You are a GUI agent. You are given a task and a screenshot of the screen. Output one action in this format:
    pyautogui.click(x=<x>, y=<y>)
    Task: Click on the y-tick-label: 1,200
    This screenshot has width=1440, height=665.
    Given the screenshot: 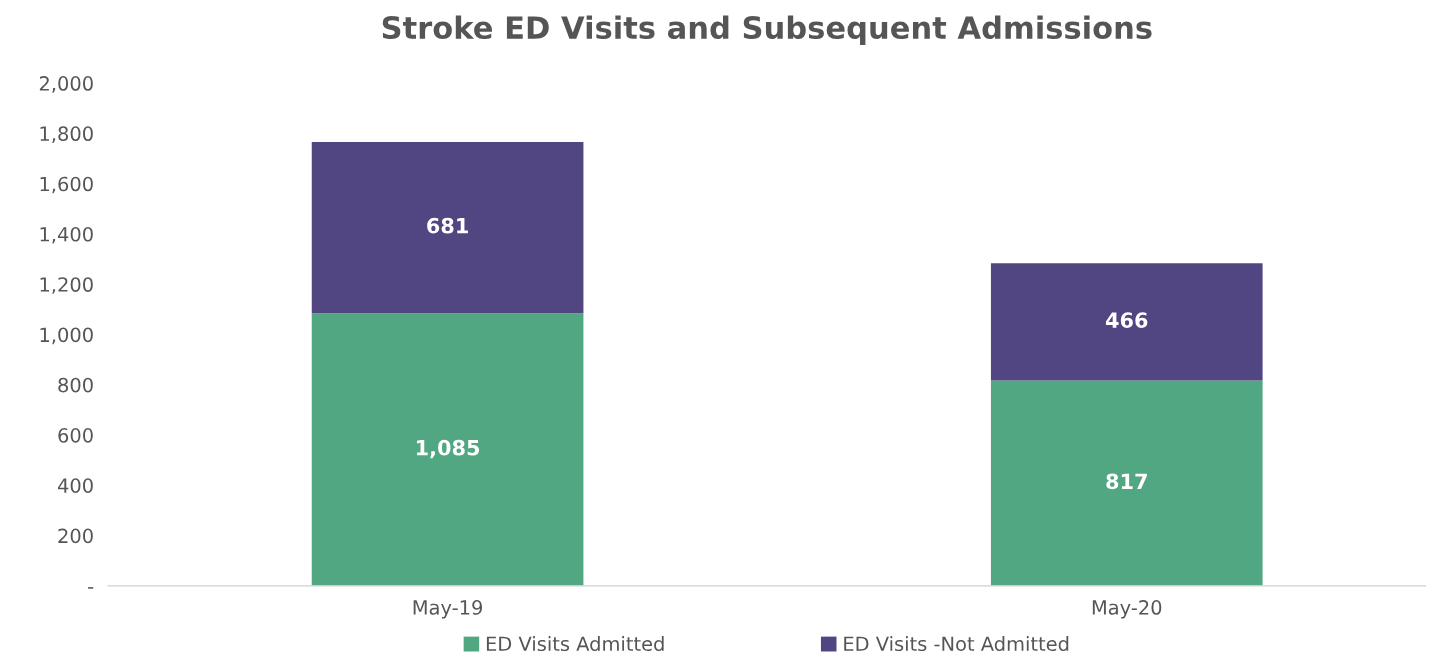 What is the action you would take?
    pyautogui.click(x=66, y=285)
    